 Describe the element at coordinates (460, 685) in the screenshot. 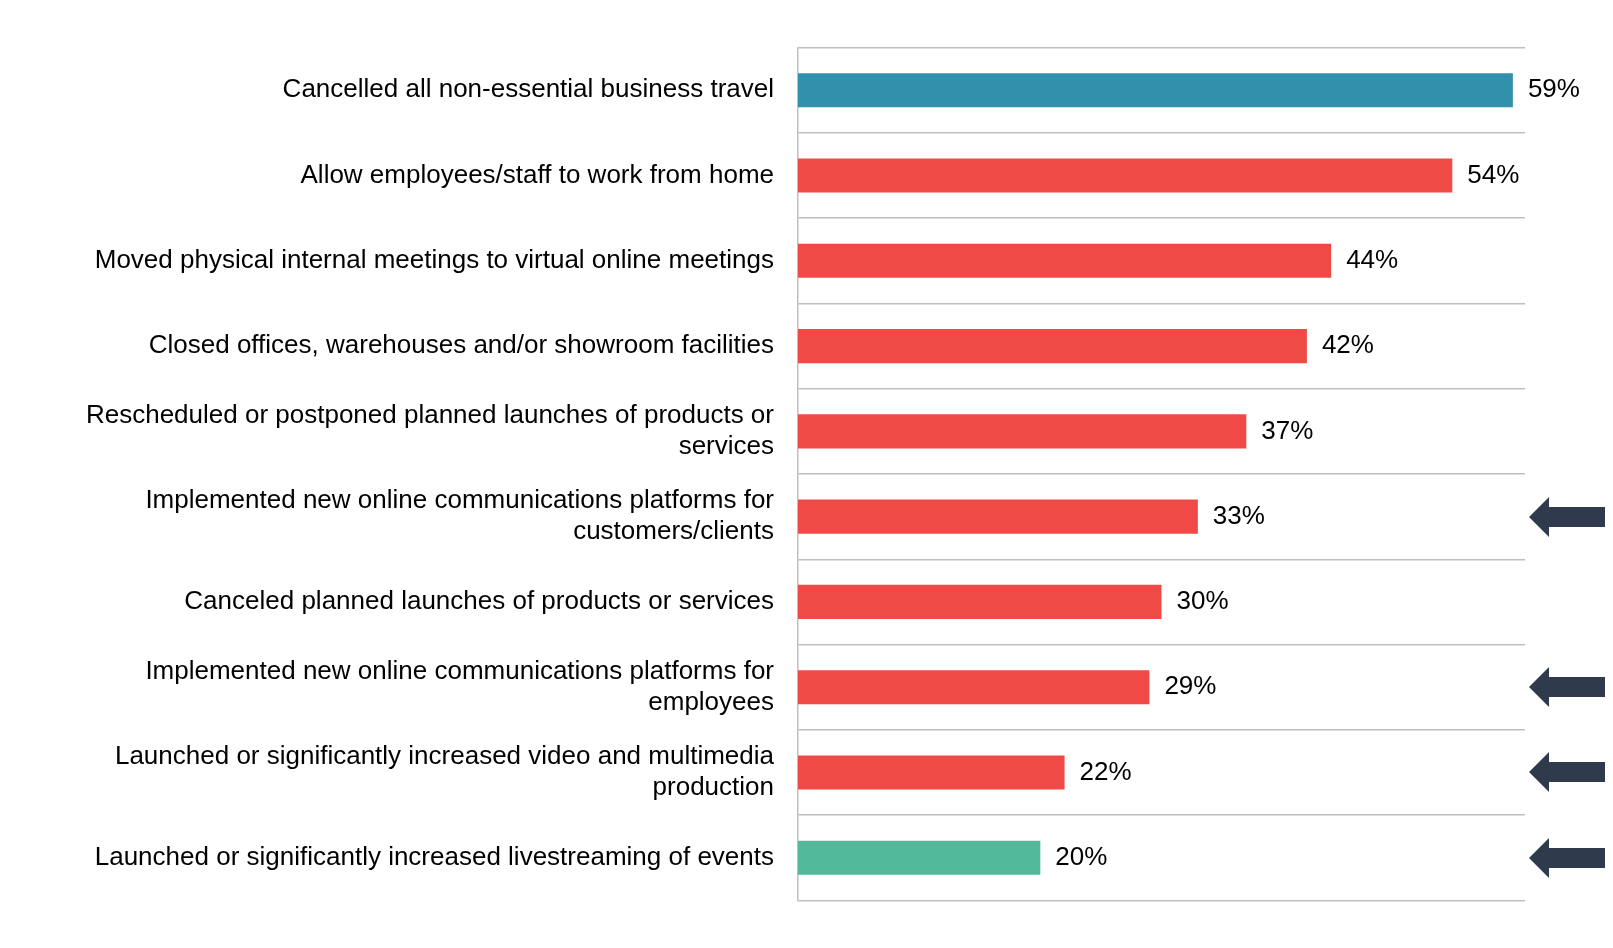

I see `y-tick-label: Implemented new online communications platforms for employees` at that location.